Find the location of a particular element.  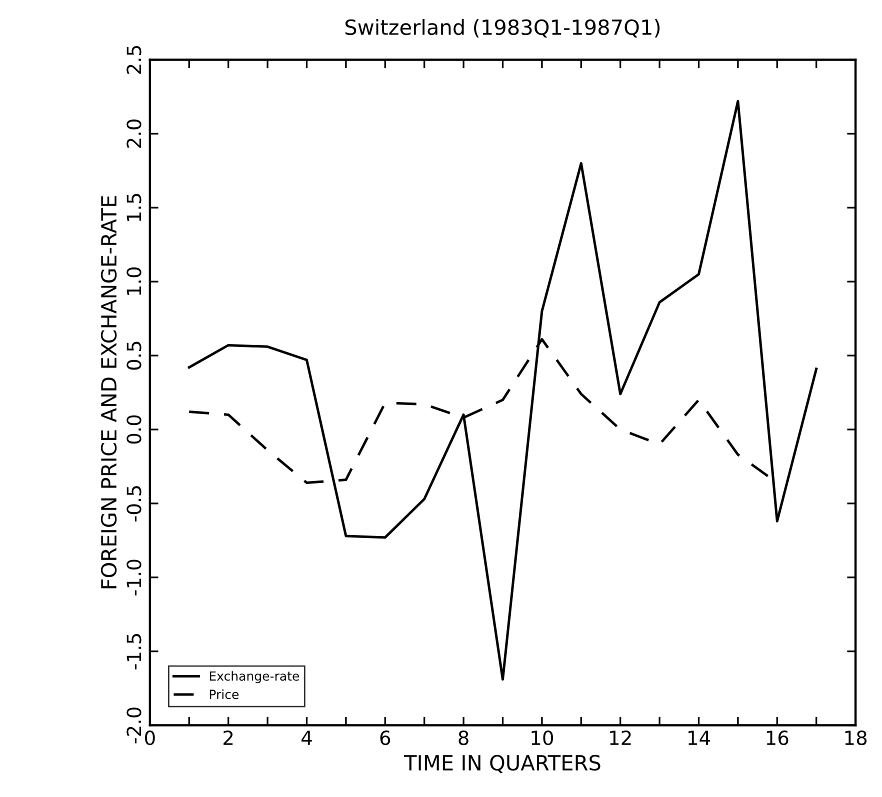

y-axis-title: FOREIGN PRICE AND EXCHANGE-RATE is located at coordinates (108, 392).